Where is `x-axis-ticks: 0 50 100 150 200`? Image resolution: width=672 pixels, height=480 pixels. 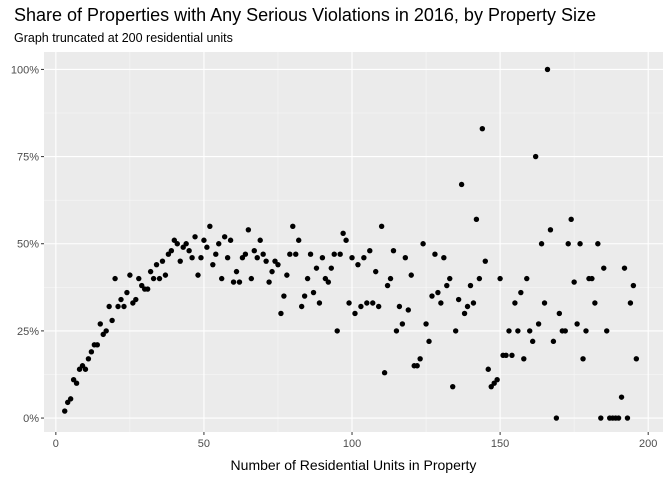
x-axis-ticks: 0 50 100 150 200 is located at coordinates (355, 441).